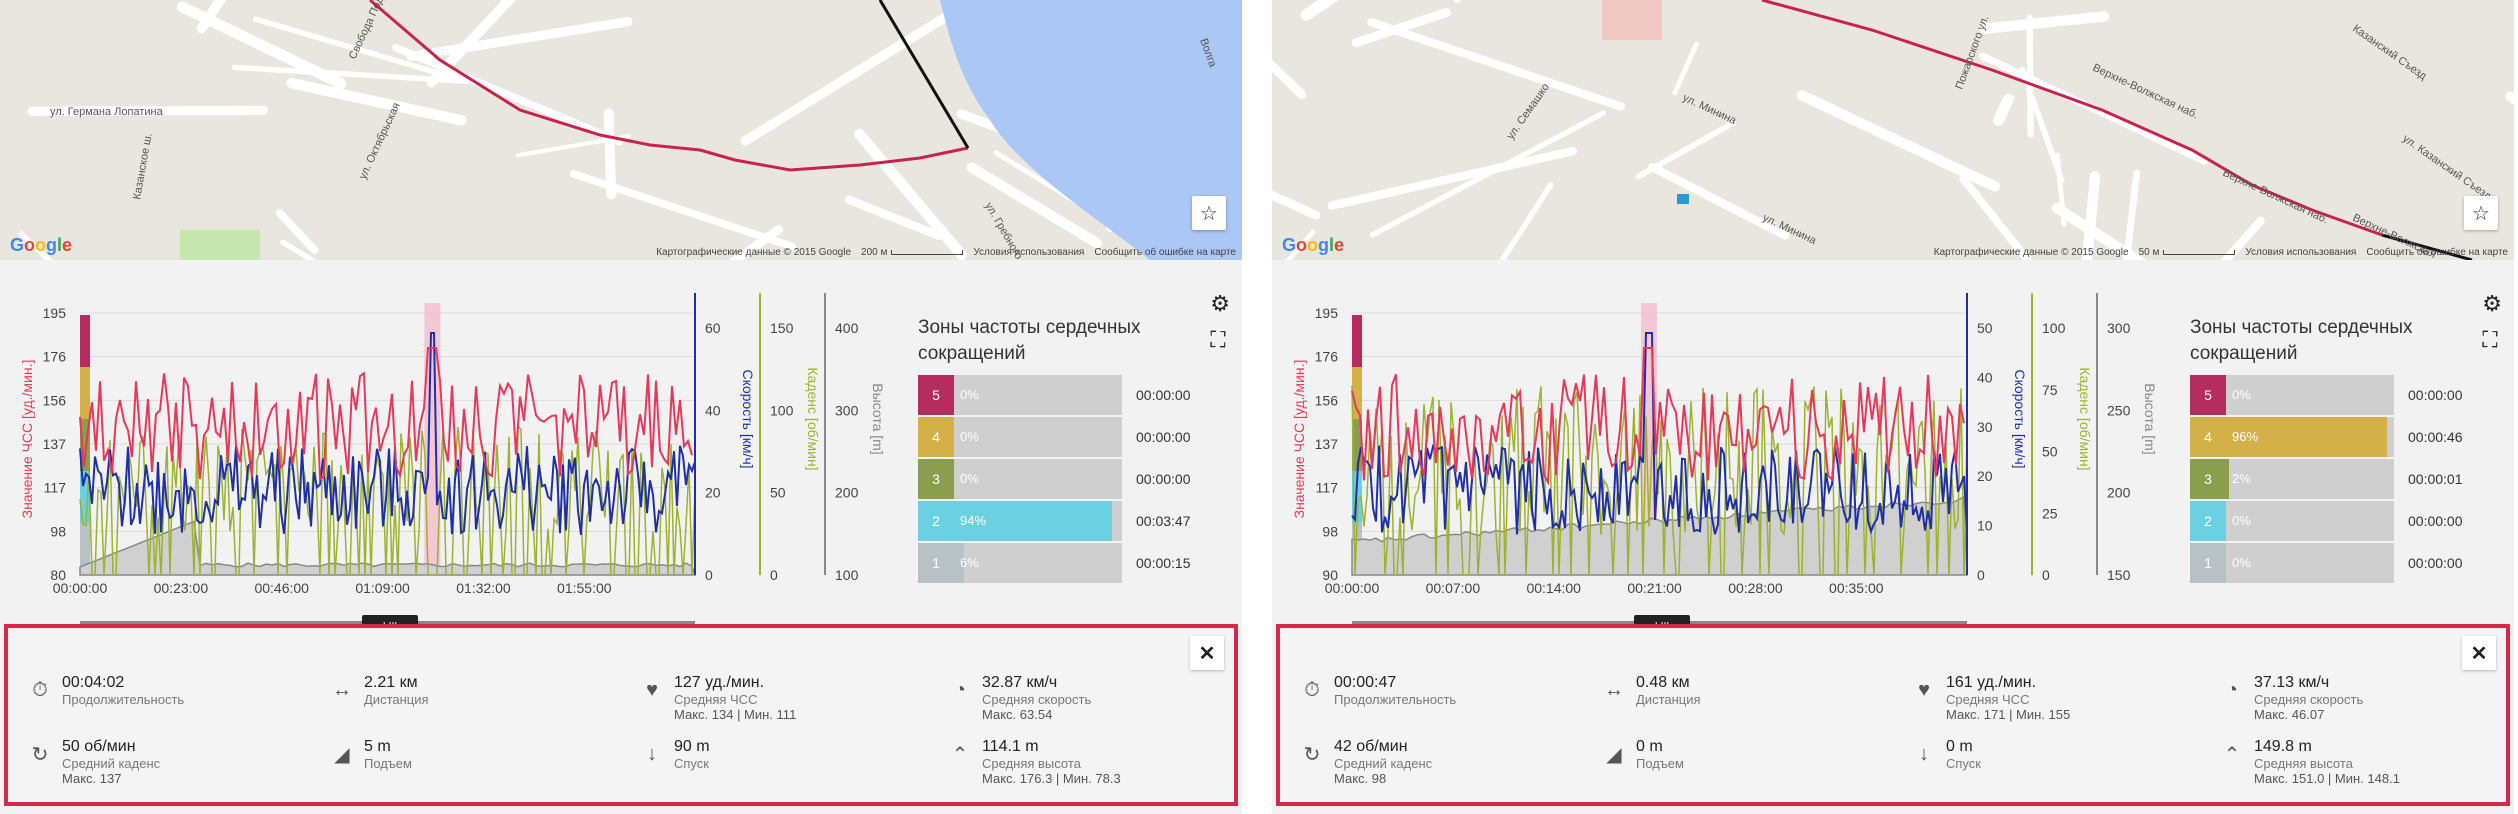 The image size is (2518, 814). What do you see at coordinates (1683, 199) in the screenshot?
I see `bus-stop-icon` at bounding box center [1683, 199].